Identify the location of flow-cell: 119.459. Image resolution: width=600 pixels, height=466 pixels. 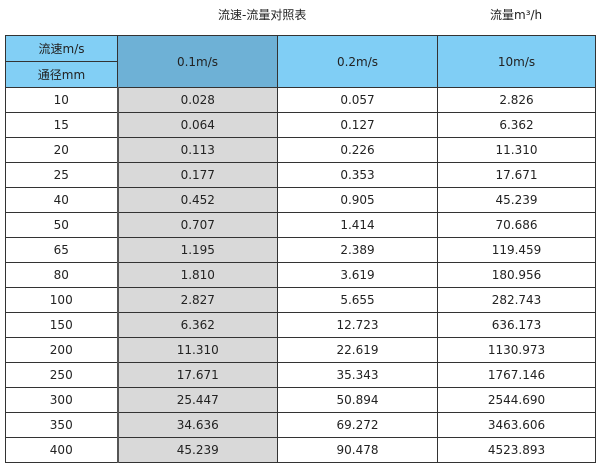
(516, 250).